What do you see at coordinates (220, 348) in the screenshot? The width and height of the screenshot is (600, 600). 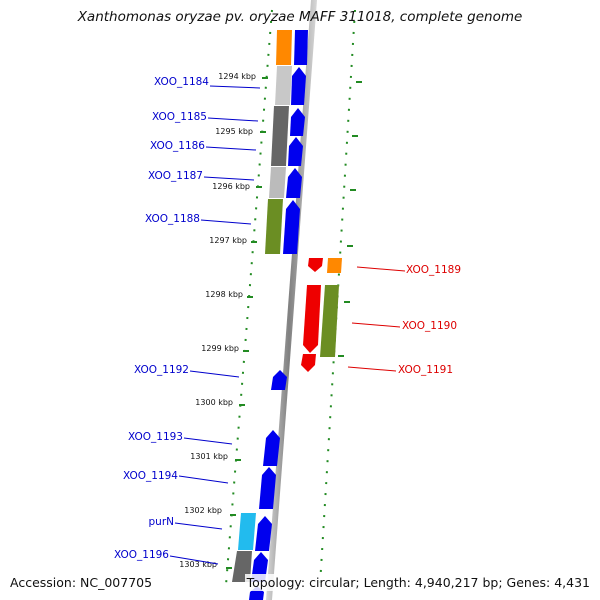 I see `kbp-label: 1299 kbp` at bounding box center [220, 348].